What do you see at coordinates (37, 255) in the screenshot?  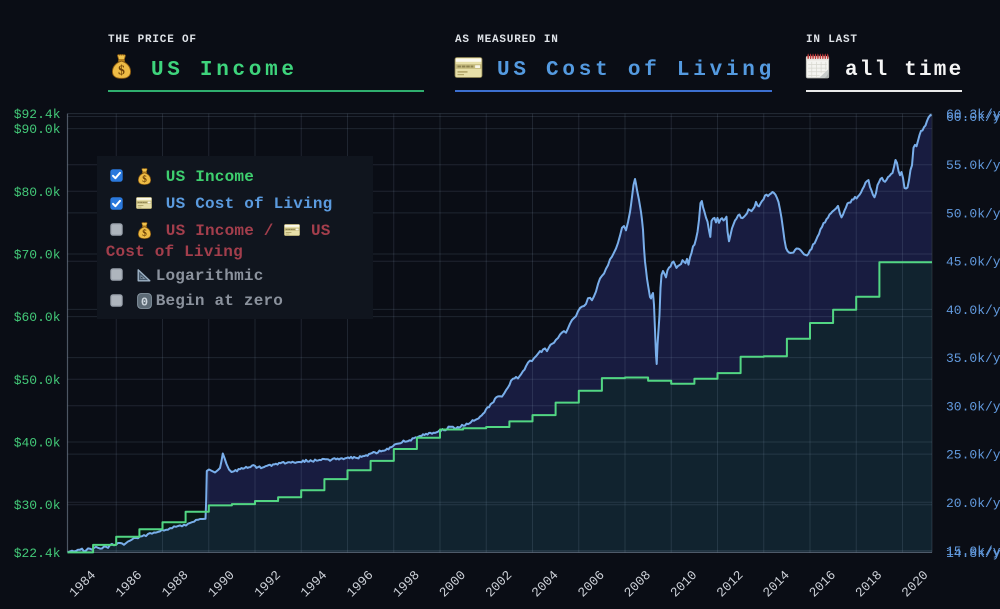 I see `svg-text: $70.0k` at bounding box center [37, 255].